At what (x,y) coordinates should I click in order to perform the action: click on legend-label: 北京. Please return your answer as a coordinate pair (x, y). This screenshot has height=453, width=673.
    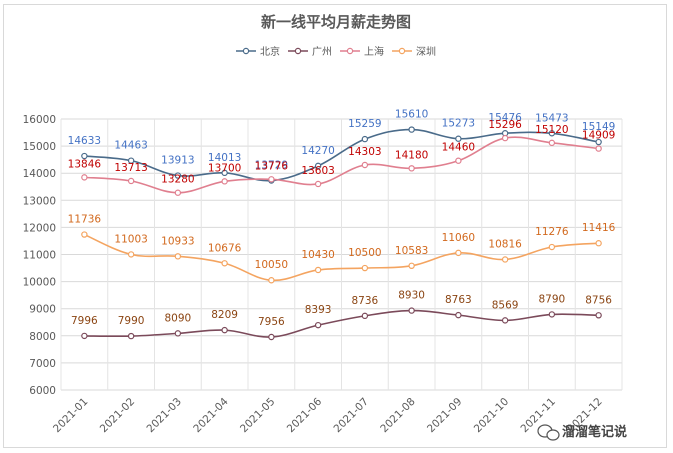
    Looking at the image, I should click on (270, 51).